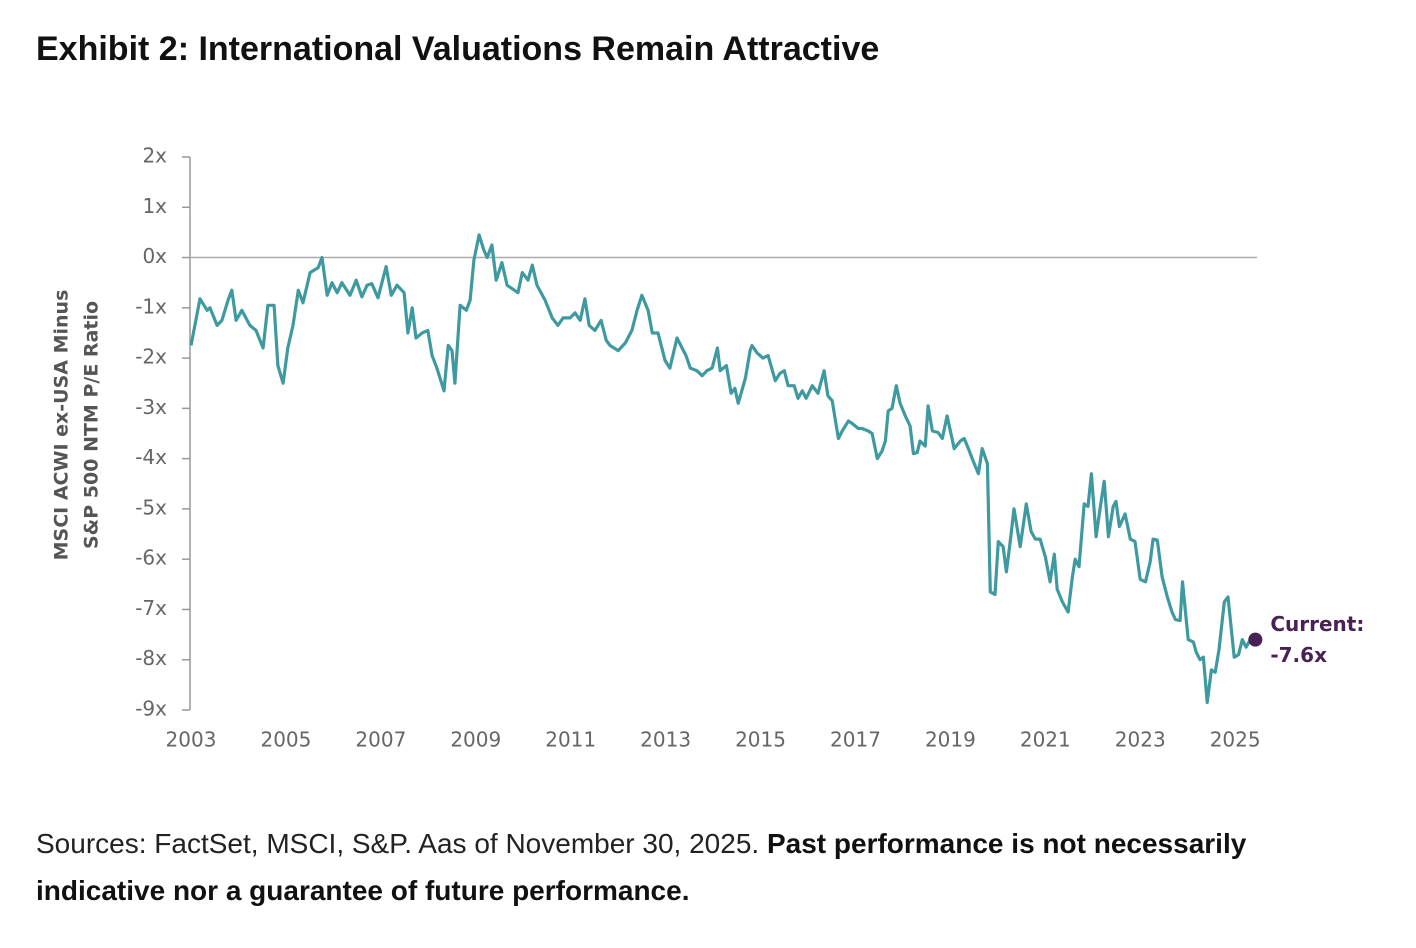  I want to click on y-tick-label: -9x, so click(151, 709).